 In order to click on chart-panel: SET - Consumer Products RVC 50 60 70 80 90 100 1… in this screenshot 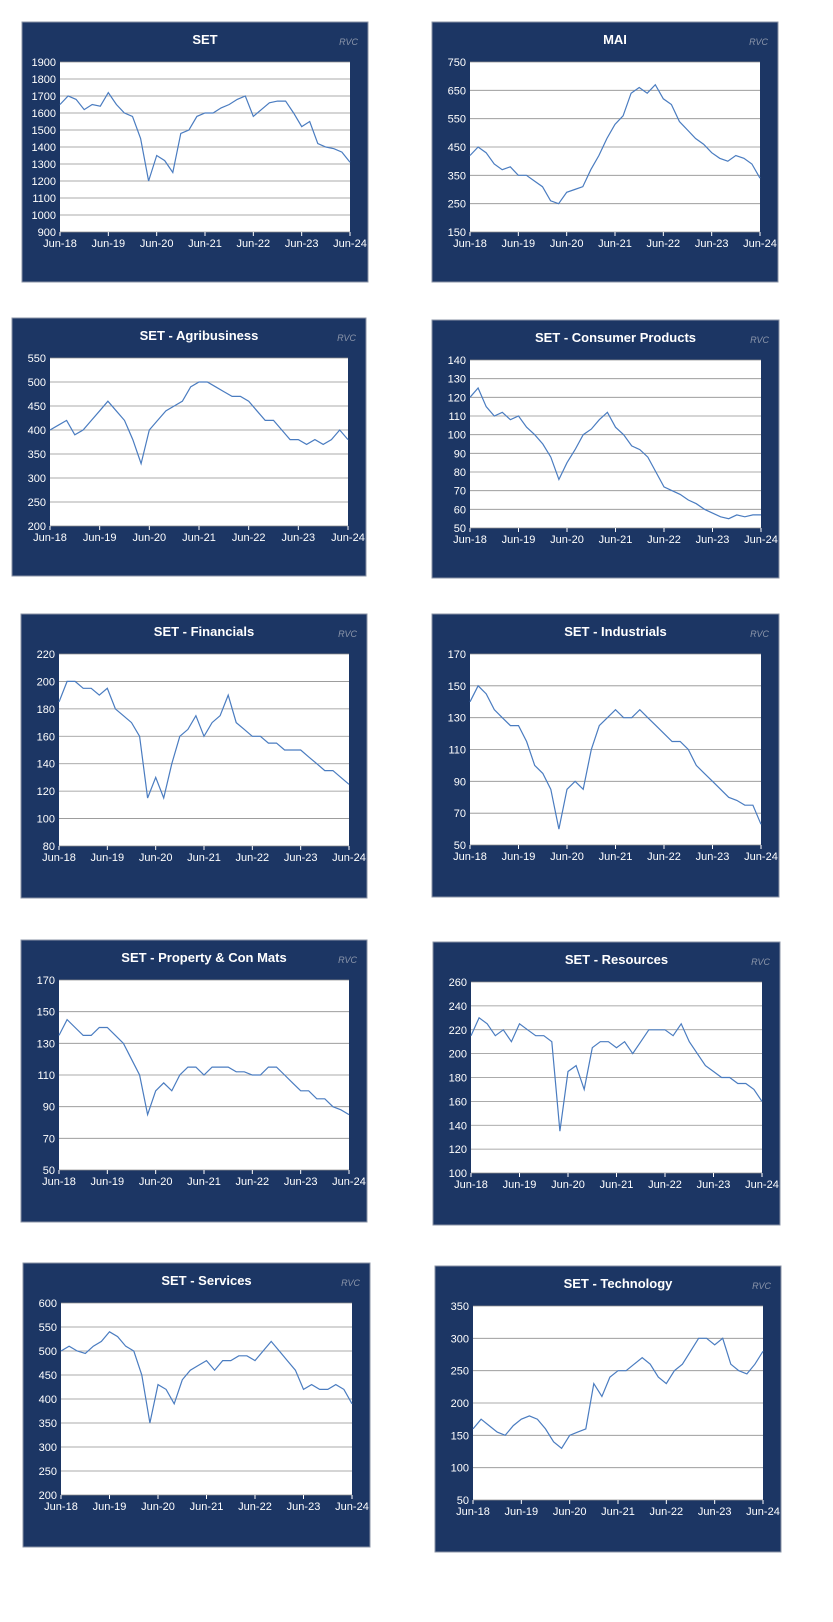, I will do `click(605, 449)`.